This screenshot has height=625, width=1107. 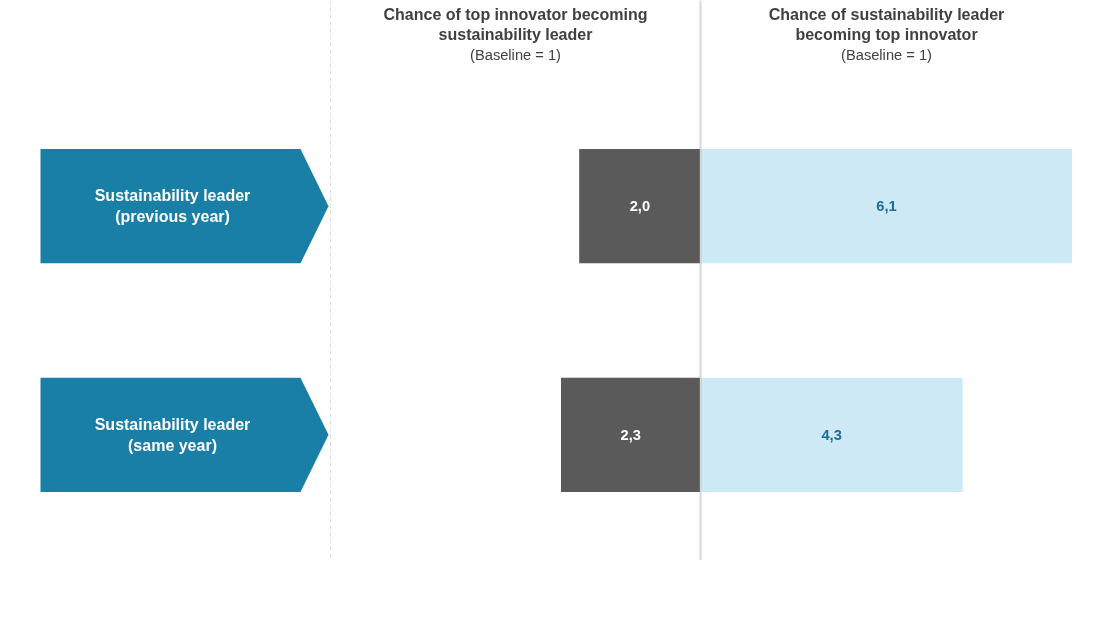 What do you see at coordinates (515, 24) in the screenshot?
I see `text: Chance of top innovator becoming sustainability leader` at bounding box center [515, 24].